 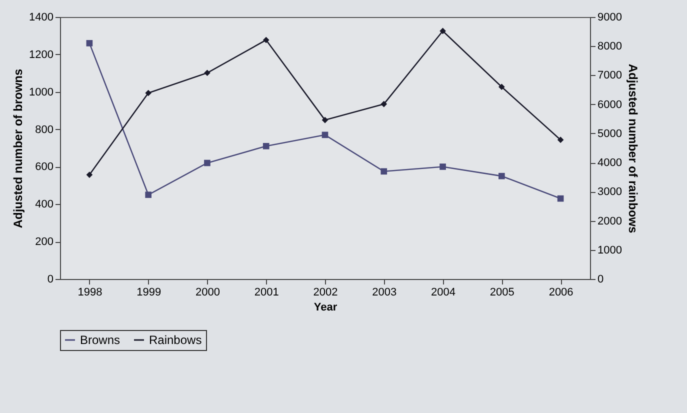 What do you see at coordinates (610, 192) in the screenshot?
I see `y2-tick-label: 3000` at bounding box center [610, 192].